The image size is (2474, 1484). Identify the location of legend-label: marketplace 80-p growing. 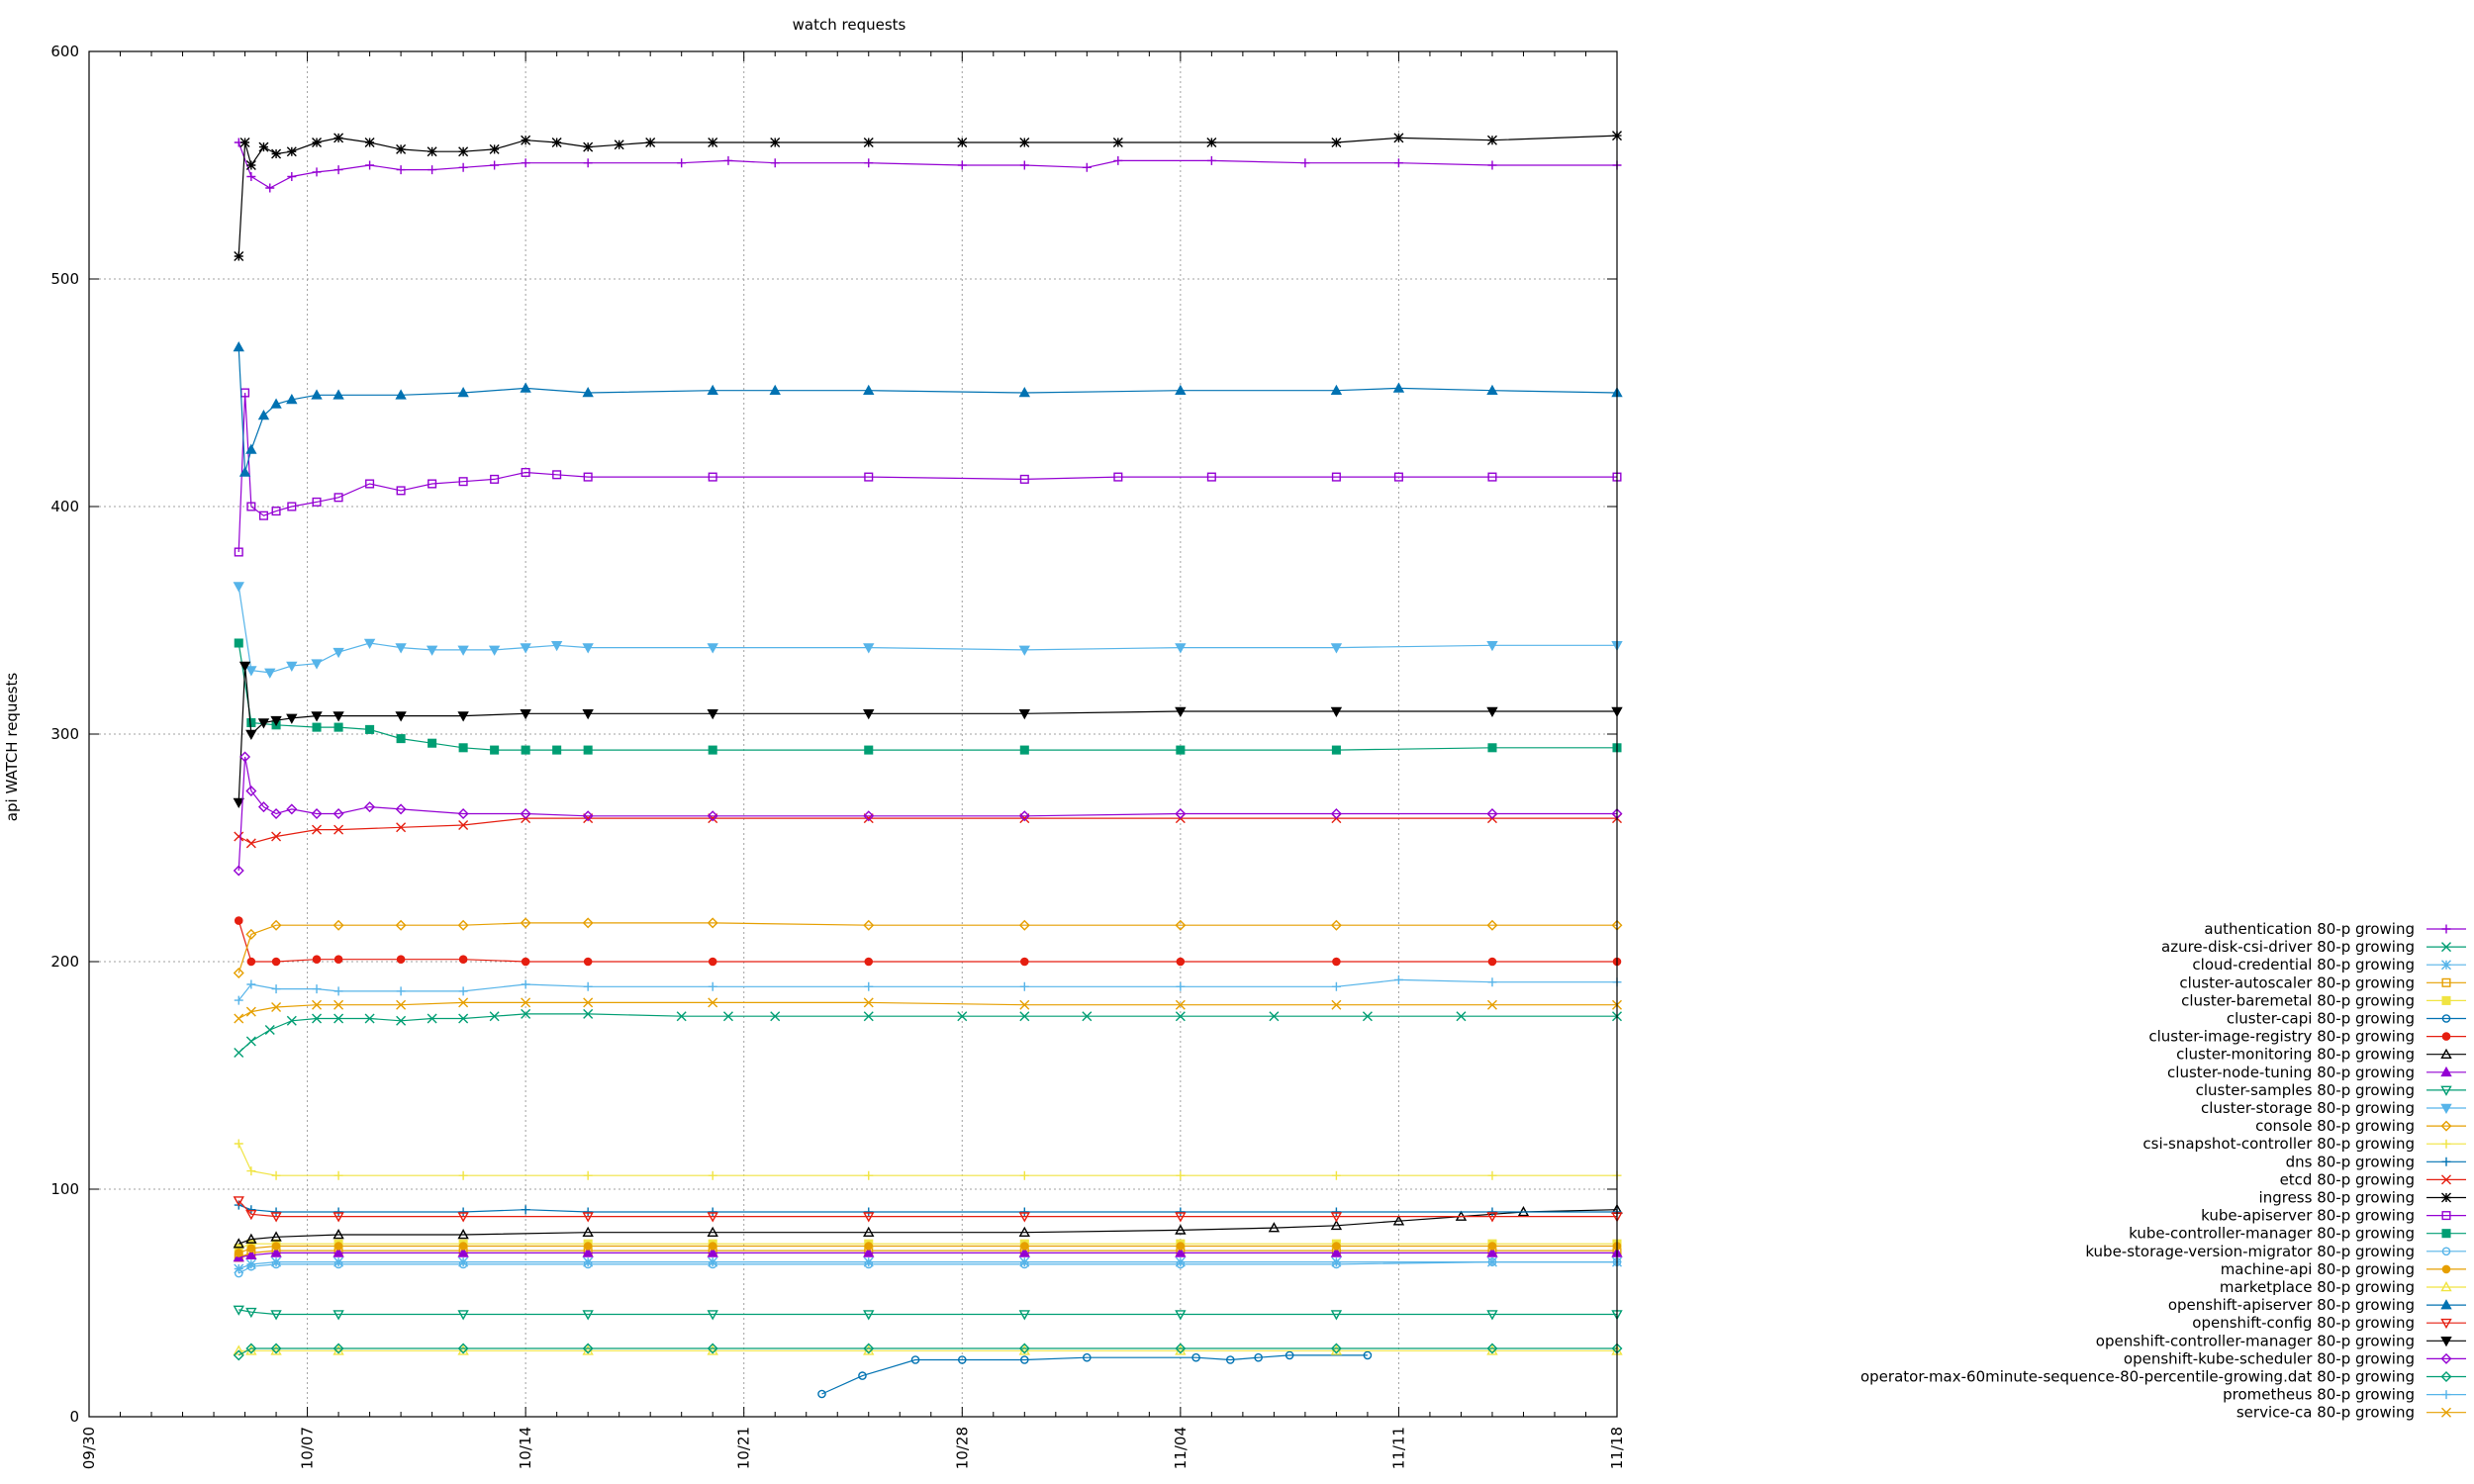
(2318, 1287).